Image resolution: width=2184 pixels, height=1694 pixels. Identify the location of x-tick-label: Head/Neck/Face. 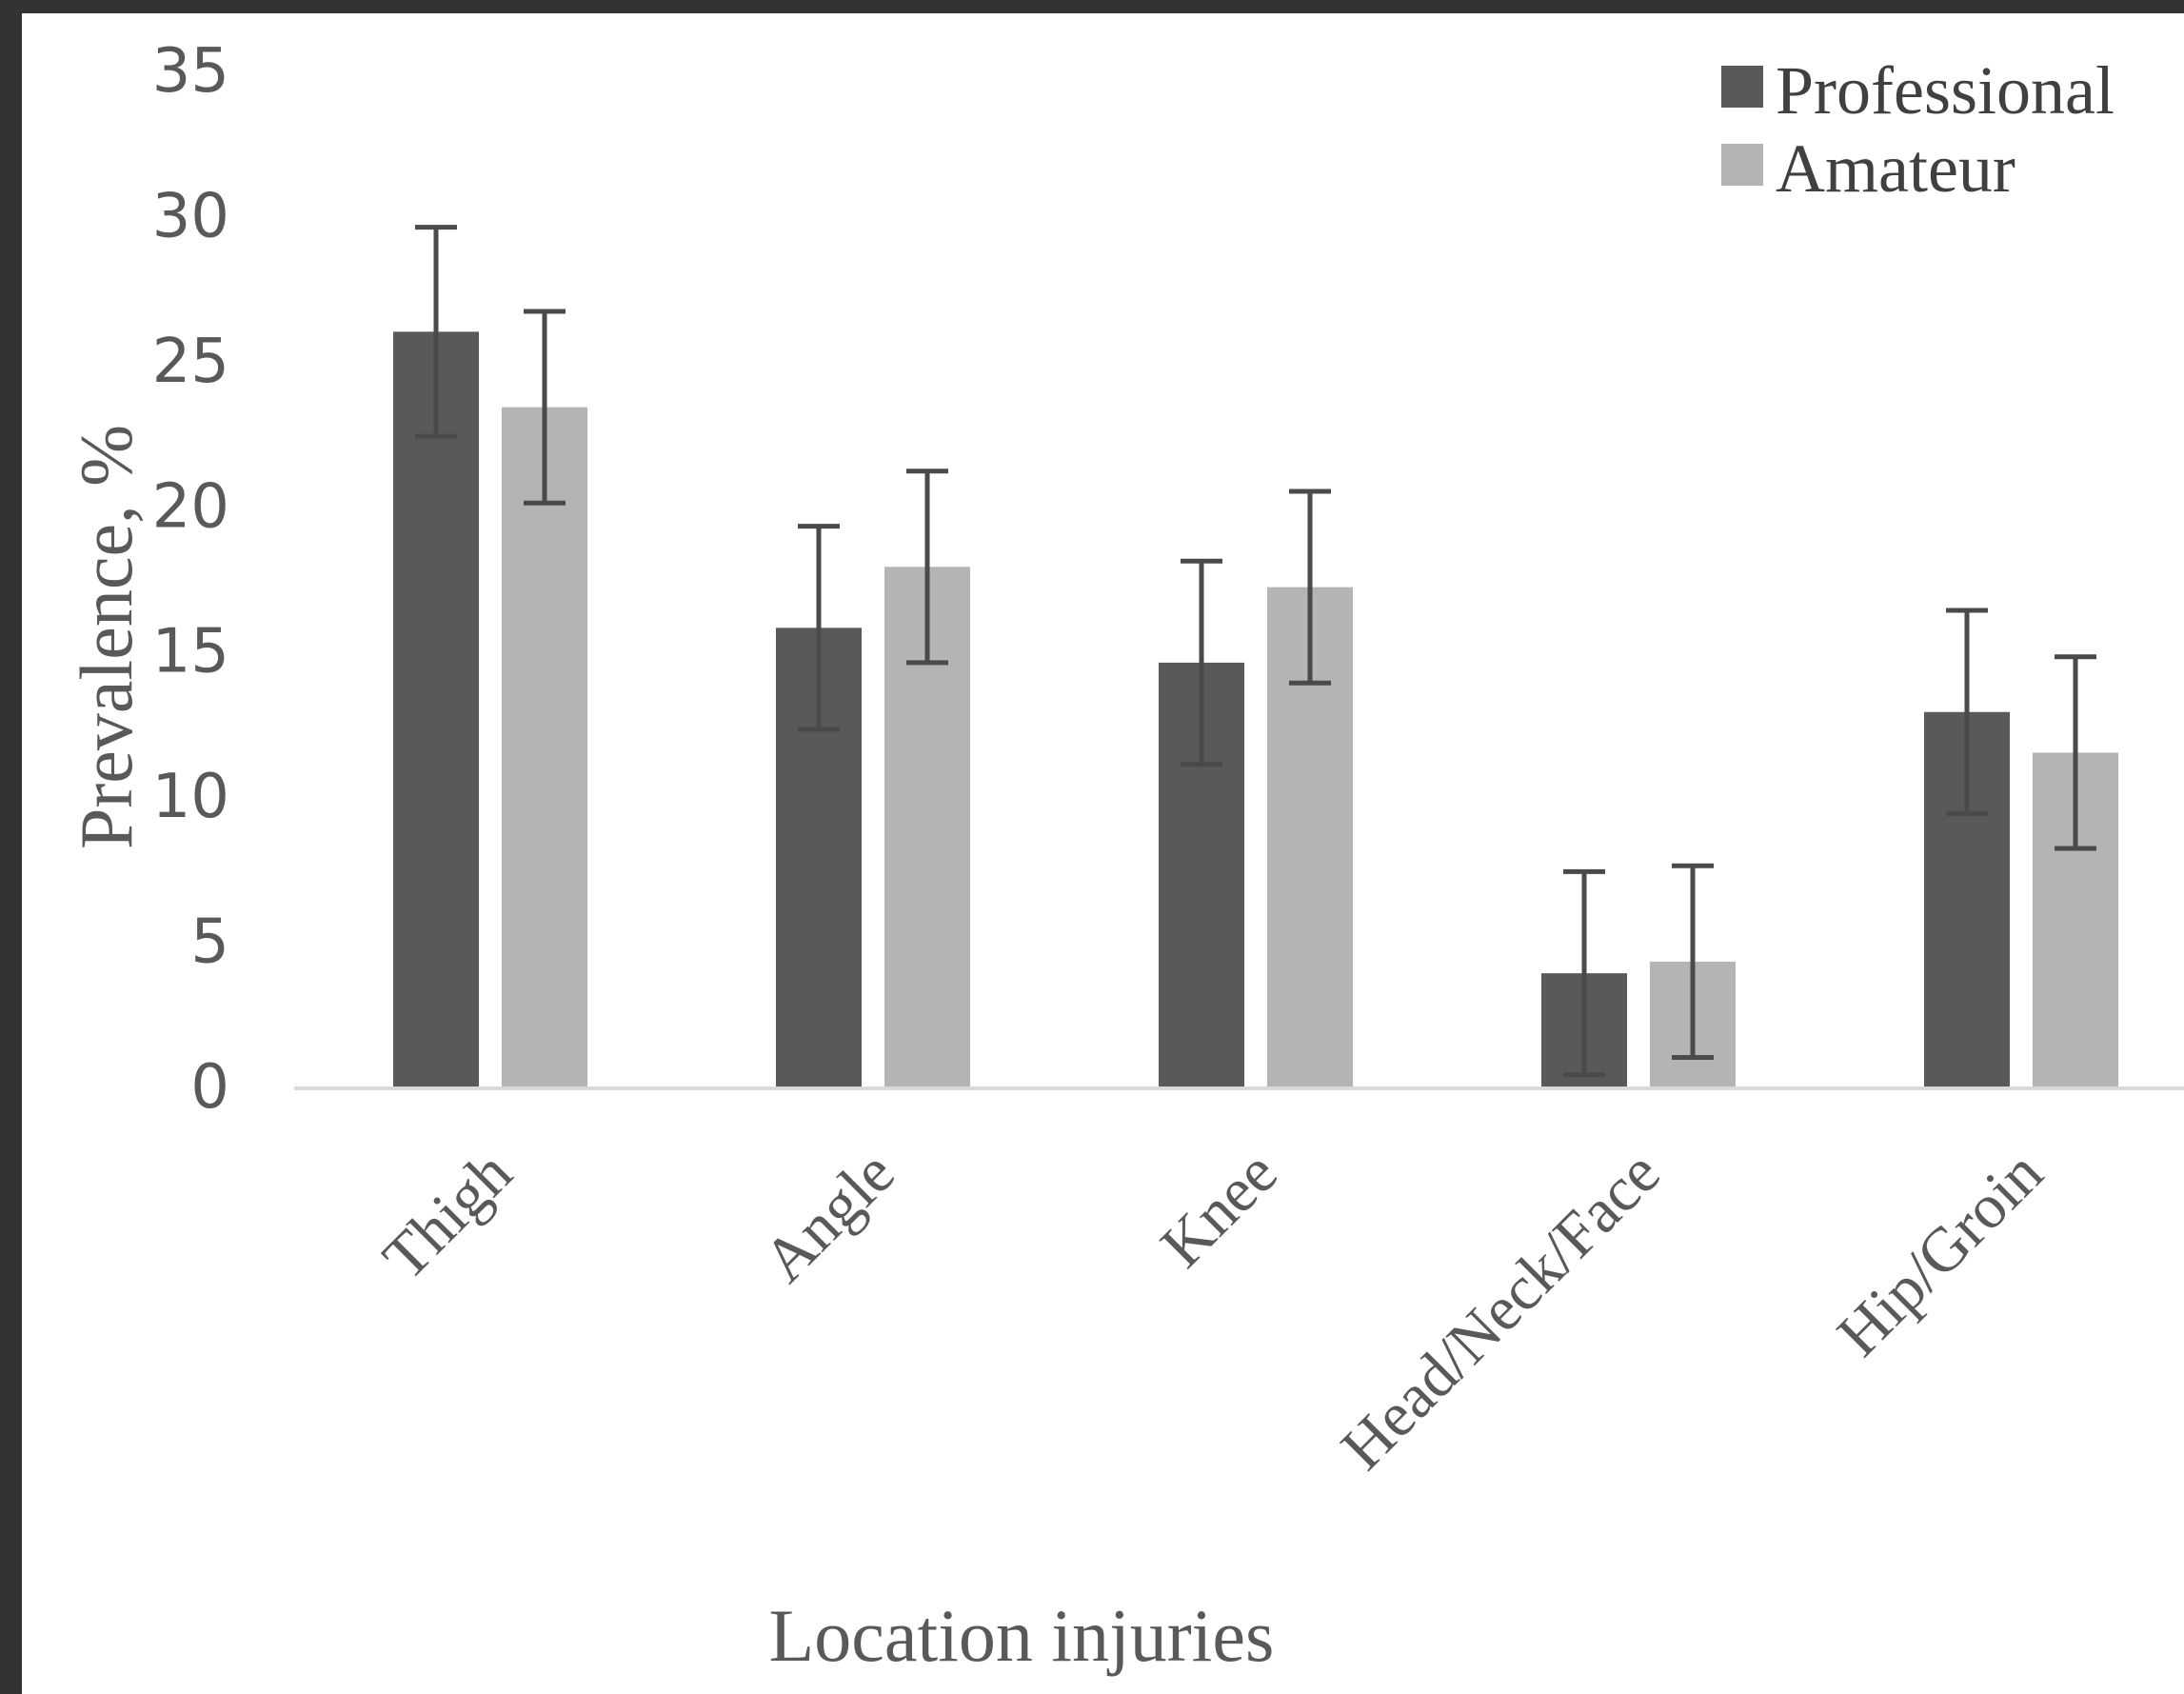
(1501, 1311).